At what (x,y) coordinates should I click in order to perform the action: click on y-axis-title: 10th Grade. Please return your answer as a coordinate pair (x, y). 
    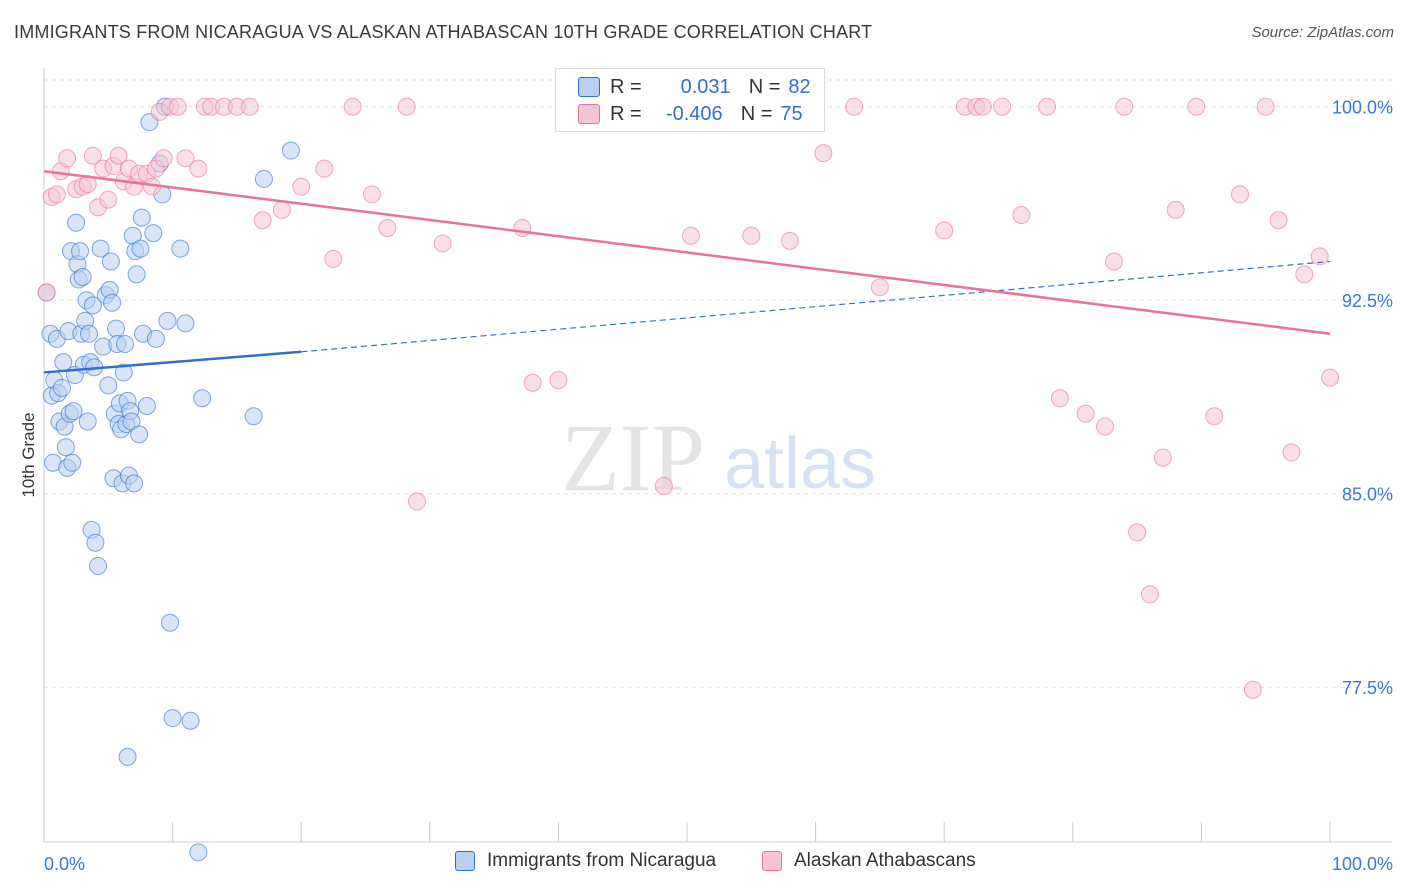
    Looking at the image, I should click on (28, 454).